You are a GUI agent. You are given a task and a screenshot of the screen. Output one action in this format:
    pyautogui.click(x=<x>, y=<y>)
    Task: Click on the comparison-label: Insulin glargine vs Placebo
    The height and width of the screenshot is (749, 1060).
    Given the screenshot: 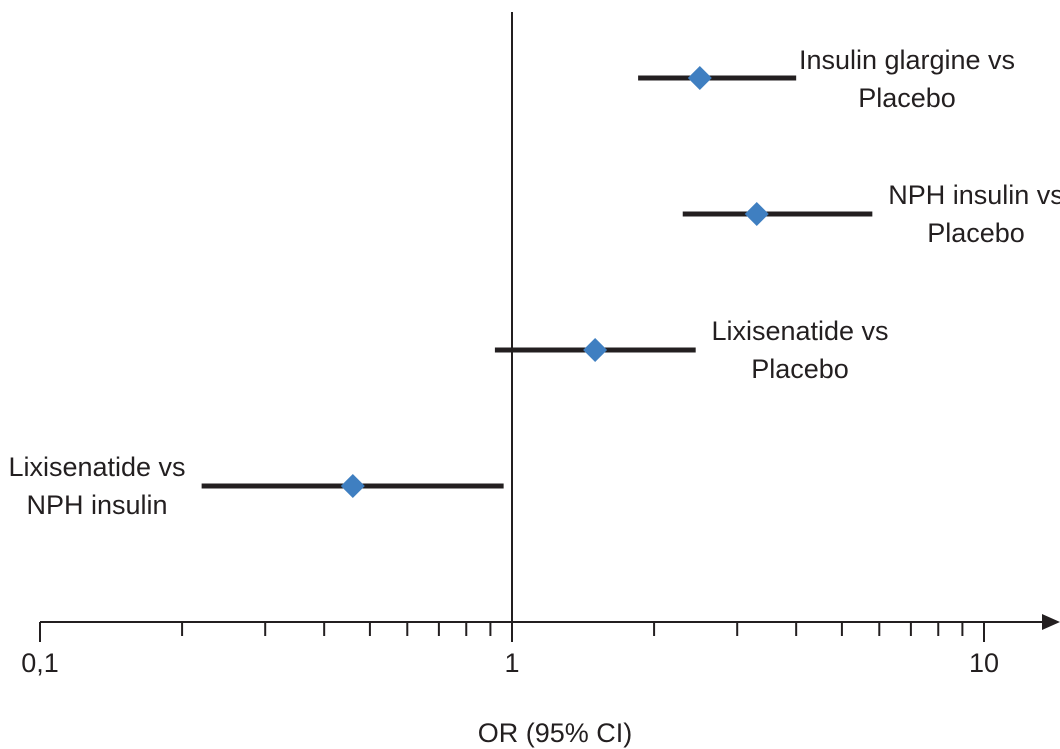 What is the action you would take?
    pyautogui.click(x=907, y=79)
    